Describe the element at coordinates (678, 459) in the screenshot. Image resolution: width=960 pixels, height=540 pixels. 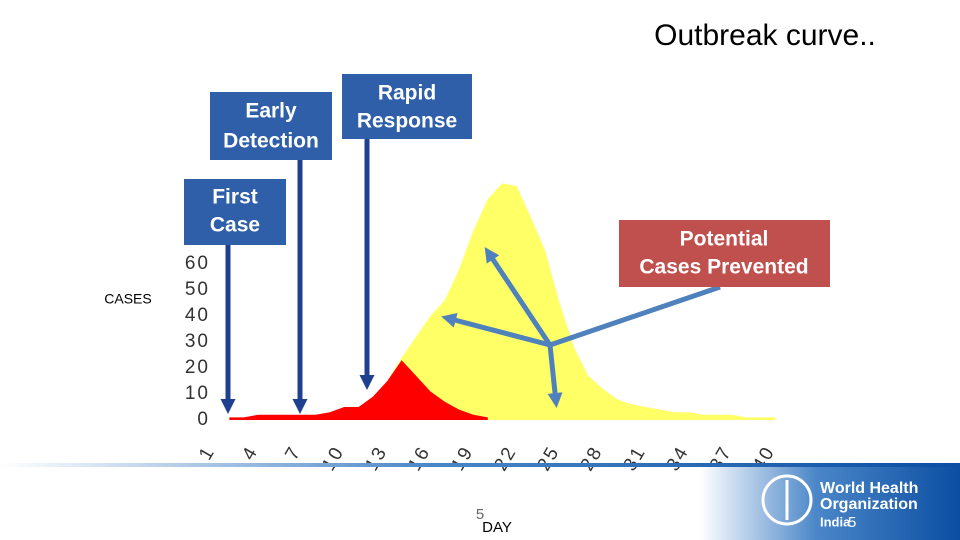
I see `x-tick-label: 34` at that location.